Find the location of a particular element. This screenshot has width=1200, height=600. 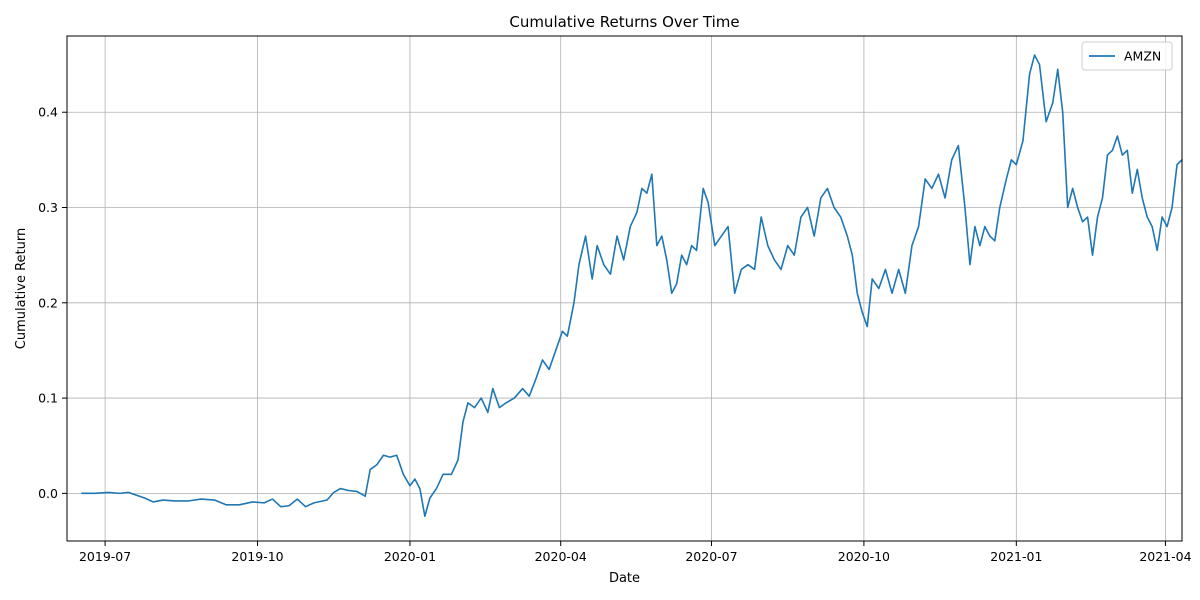

chart-title: Cumulative Returns Over Time is located at coordinates (624, 22).